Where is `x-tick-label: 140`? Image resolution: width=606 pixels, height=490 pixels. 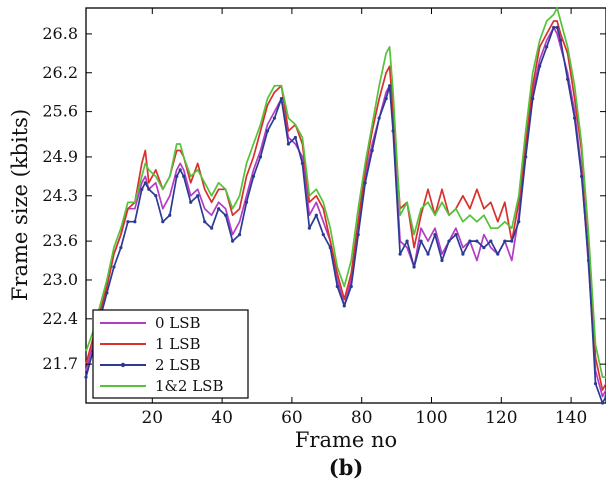
x-tick-label: 140 is located at coordinates (571, 418).